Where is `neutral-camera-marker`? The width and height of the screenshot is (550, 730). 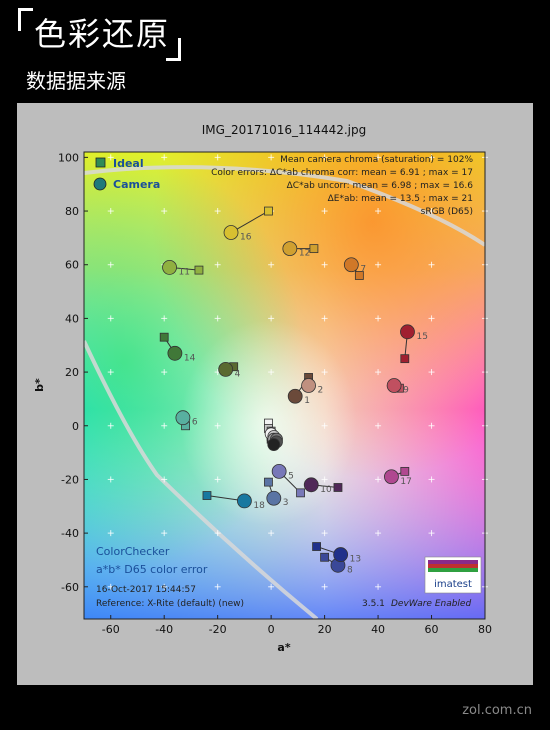
neutral-camera-marker is located at coordinates (274, 444).